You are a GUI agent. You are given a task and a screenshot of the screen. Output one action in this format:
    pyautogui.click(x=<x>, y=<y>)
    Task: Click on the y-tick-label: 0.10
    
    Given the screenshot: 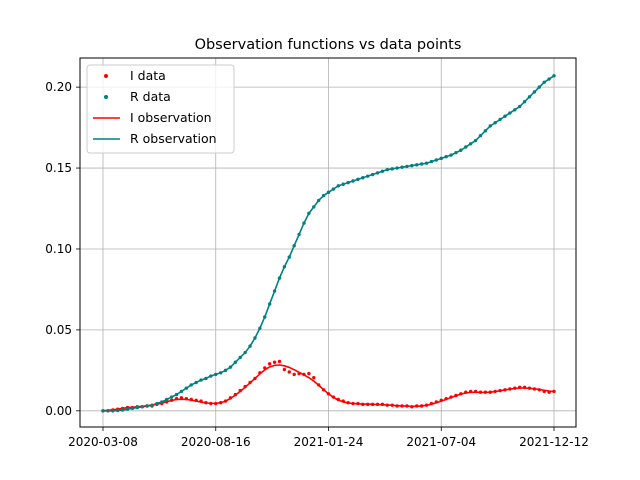 What is the action you would take?
    pyautogui.click(x=58, y=249)
    